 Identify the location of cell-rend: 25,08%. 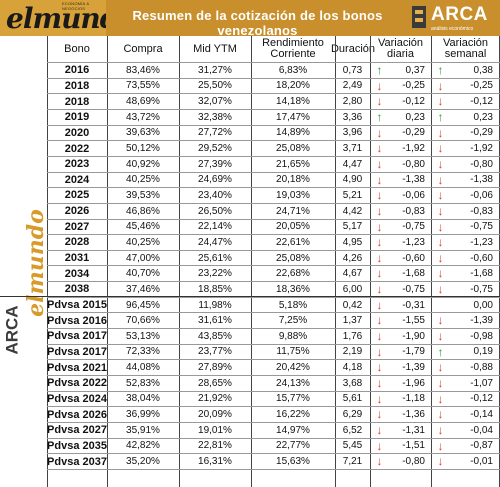
(293, 258).